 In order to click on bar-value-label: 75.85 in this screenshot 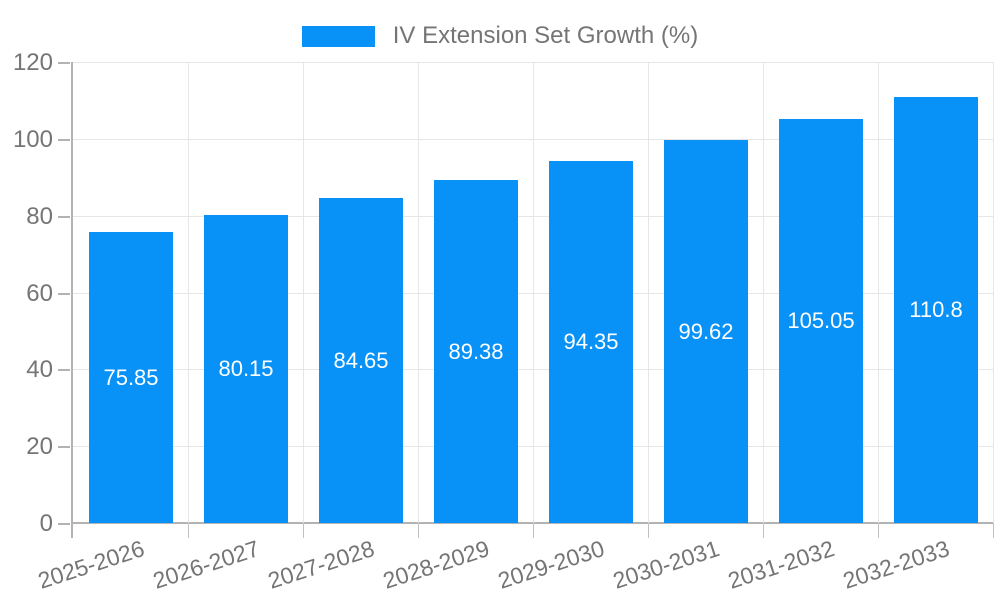, I will do `click(131, 377)`.